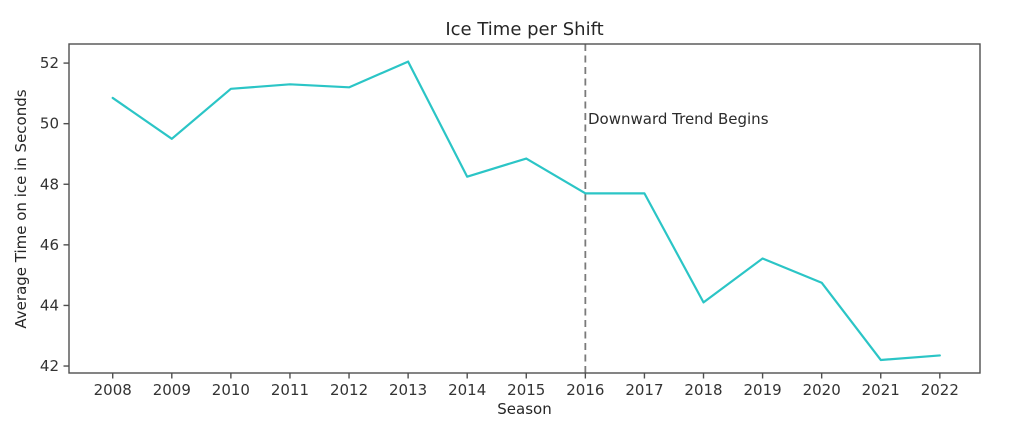  What do you see at coordinates (408, 390) in the screenshot?
I see `x-tick-label: 2013` at bounding box center [408, 390].